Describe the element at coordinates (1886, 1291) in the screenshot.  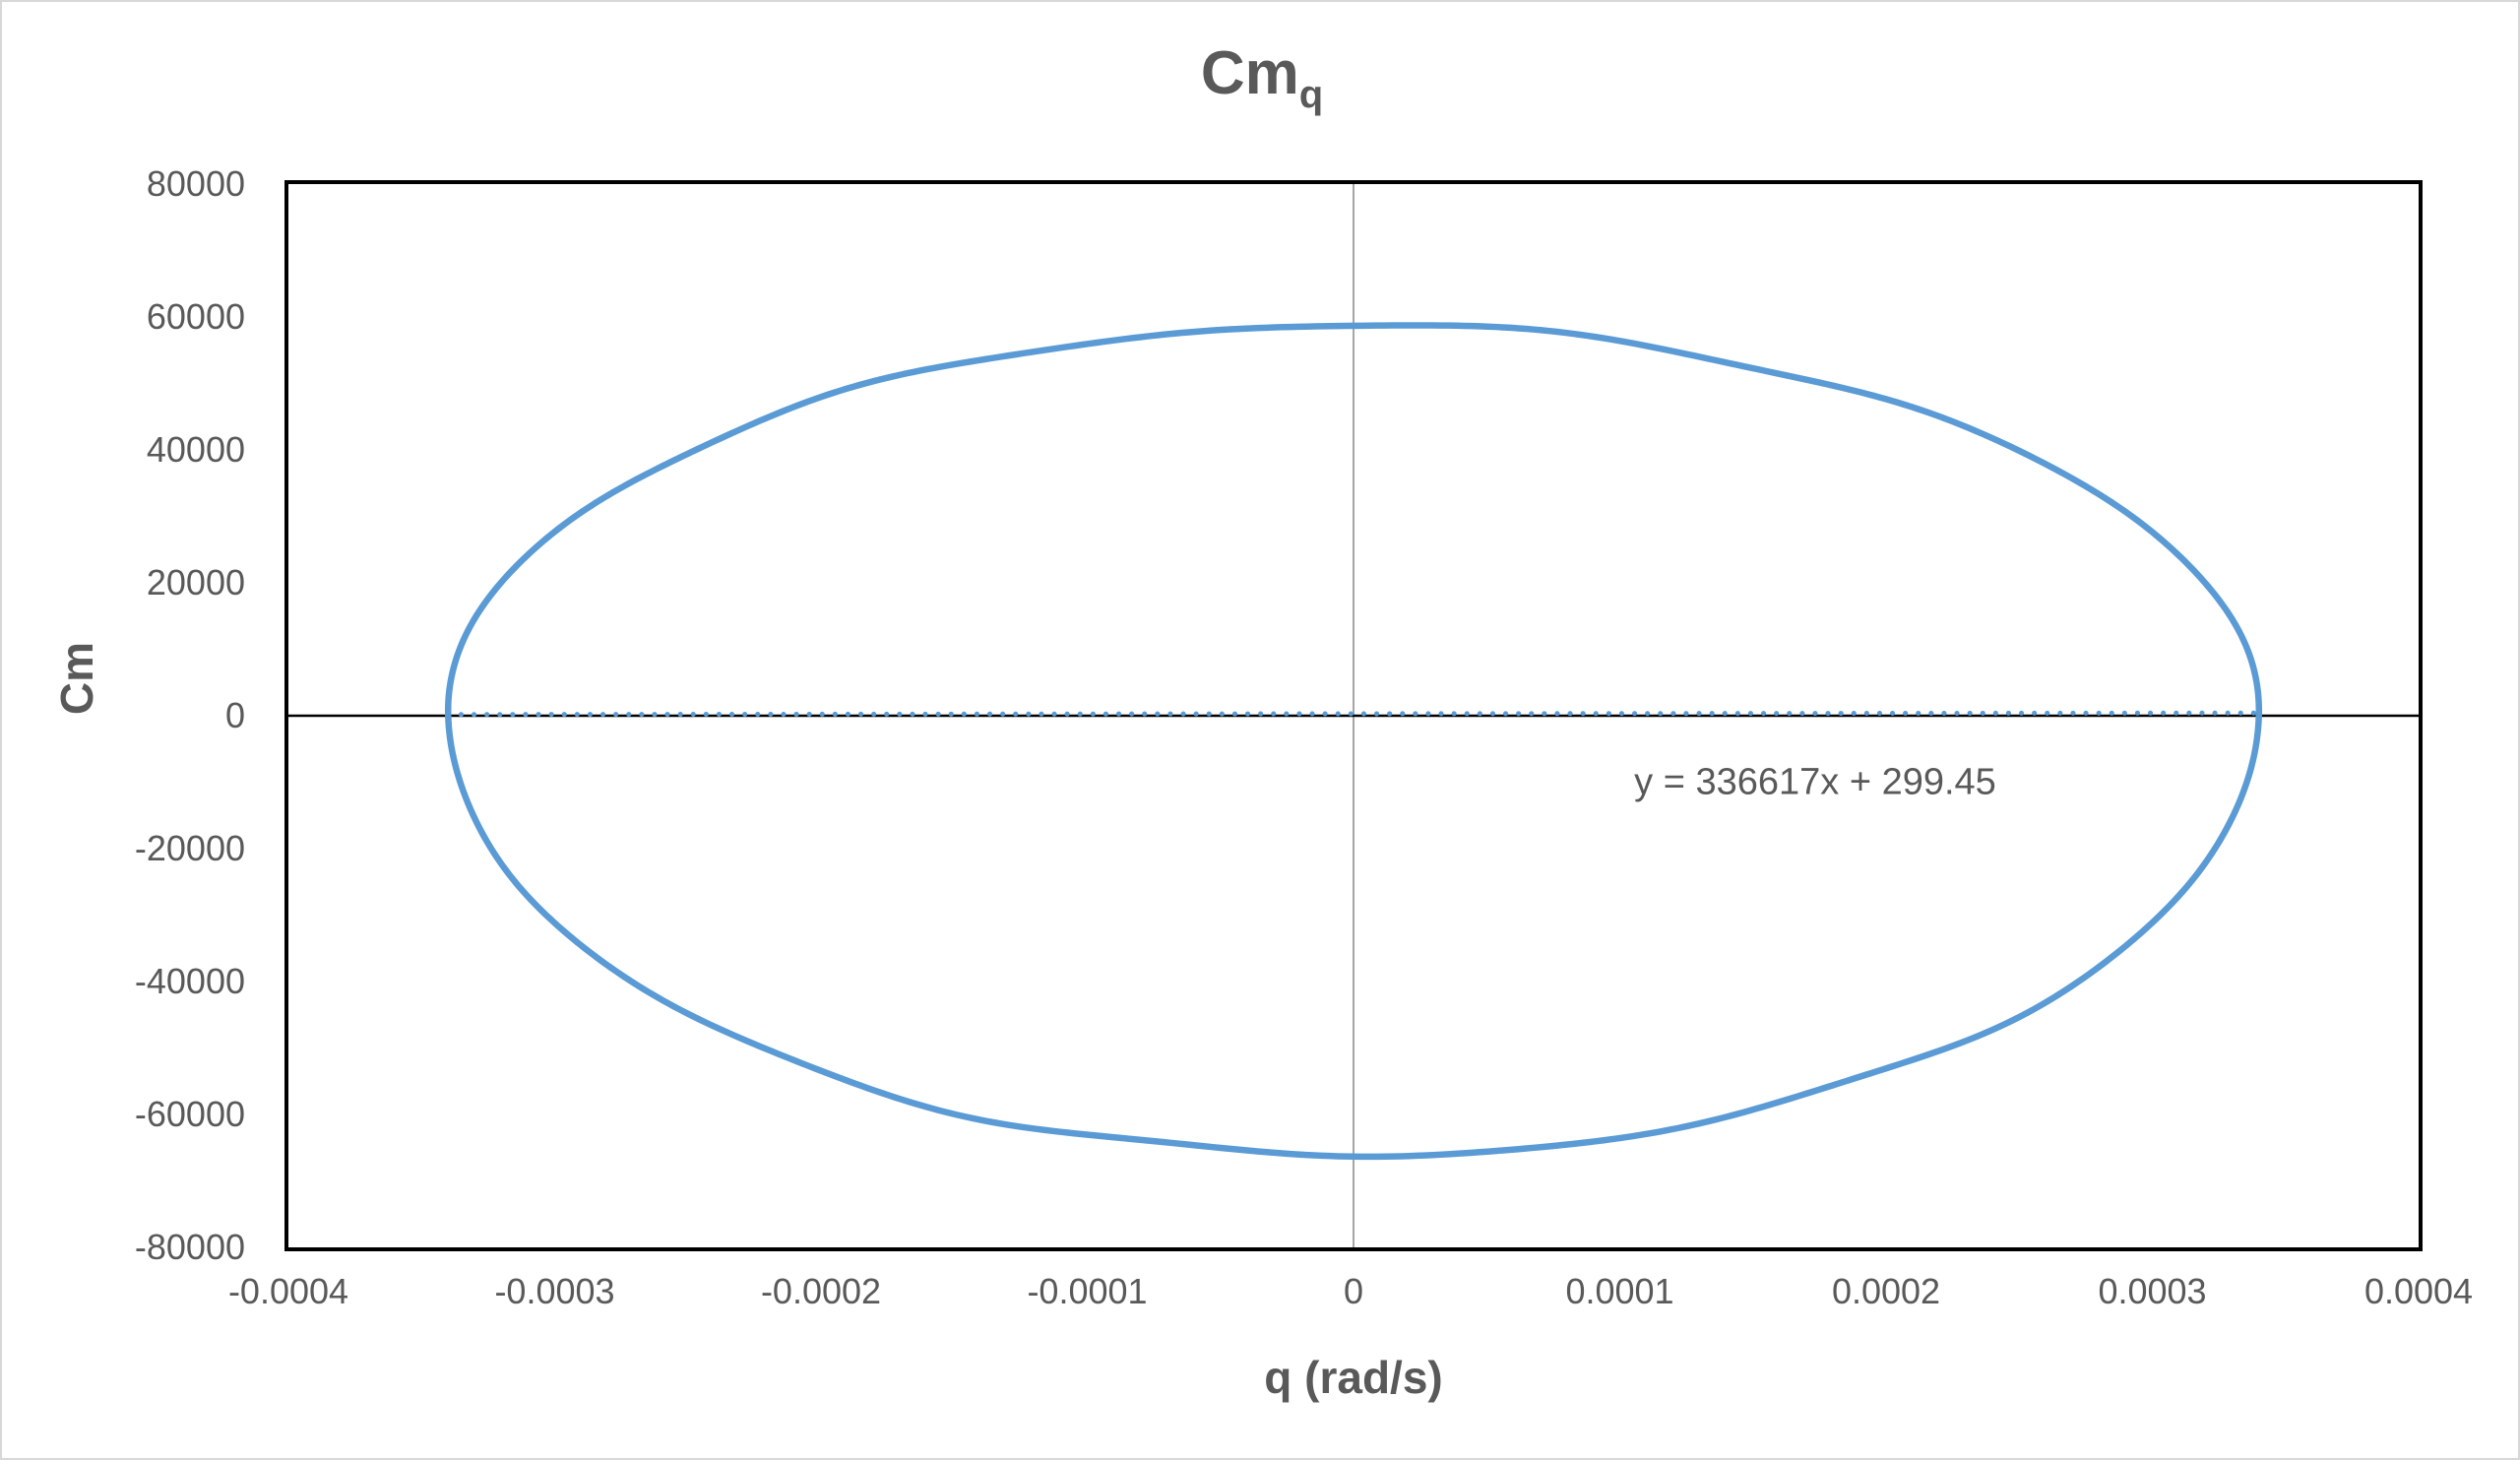
I see `x-tick-label: 0.0002` at that location.